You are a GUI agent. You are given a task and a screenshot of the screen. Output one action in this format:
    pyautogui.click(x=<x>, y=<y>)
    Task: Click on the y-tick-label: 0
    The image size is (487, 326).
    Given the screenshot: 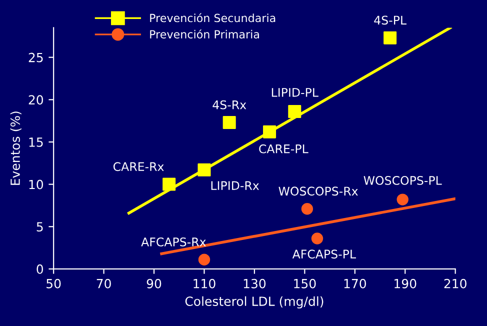 What is the action you would take?
    pyautogui.click(x=40, y=269)
    